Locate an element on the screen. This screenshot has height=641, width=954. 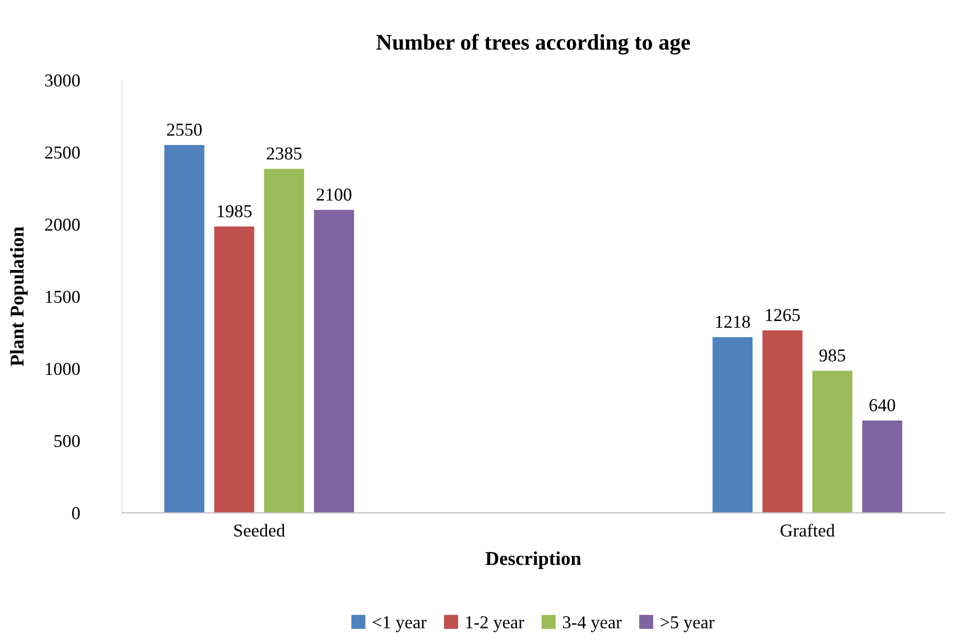
data-label: 2100 is located at coordinates (334, 194).